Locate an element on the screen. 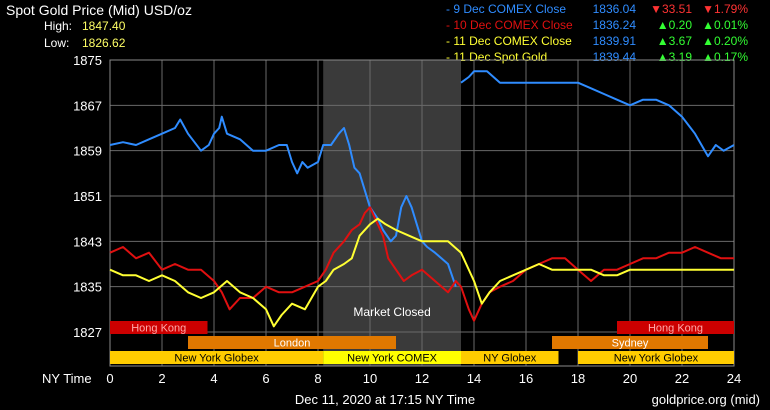 This screenshot has height=410, width=770. session-label: Sydney is located at coordinates (630, 344).